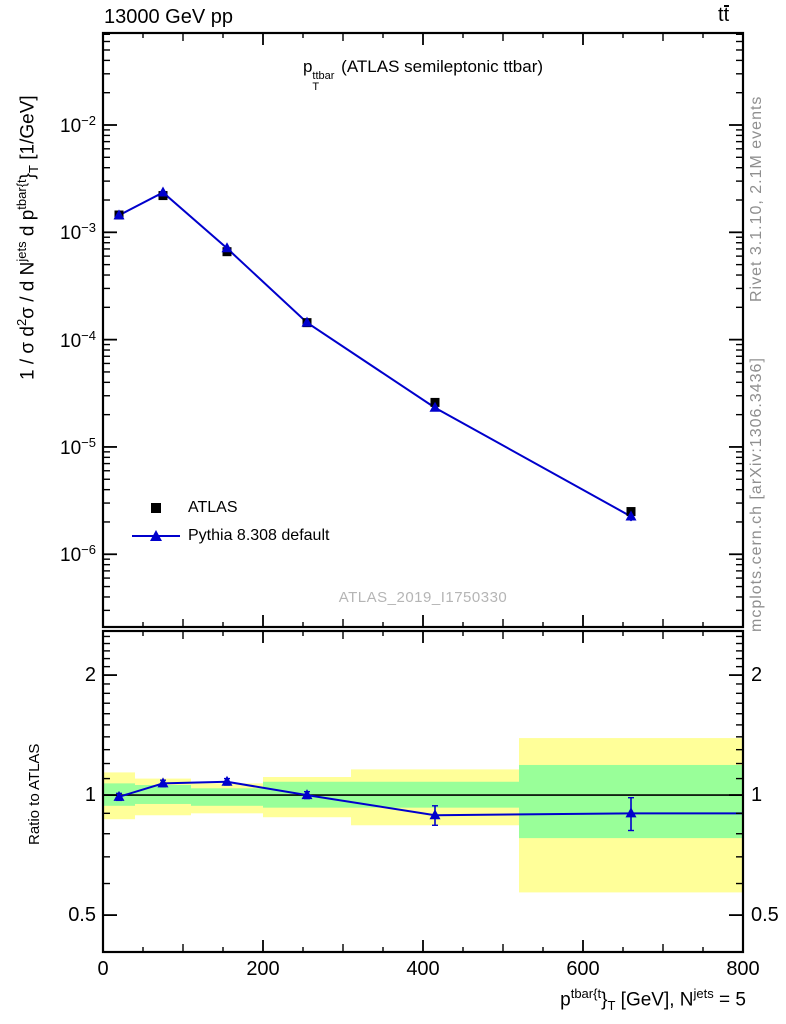  Describe the element at coordinates (423, 597) in the screenshot. I see `analysis-id-watermark: ATLAS_2019_I1750330` at that location.